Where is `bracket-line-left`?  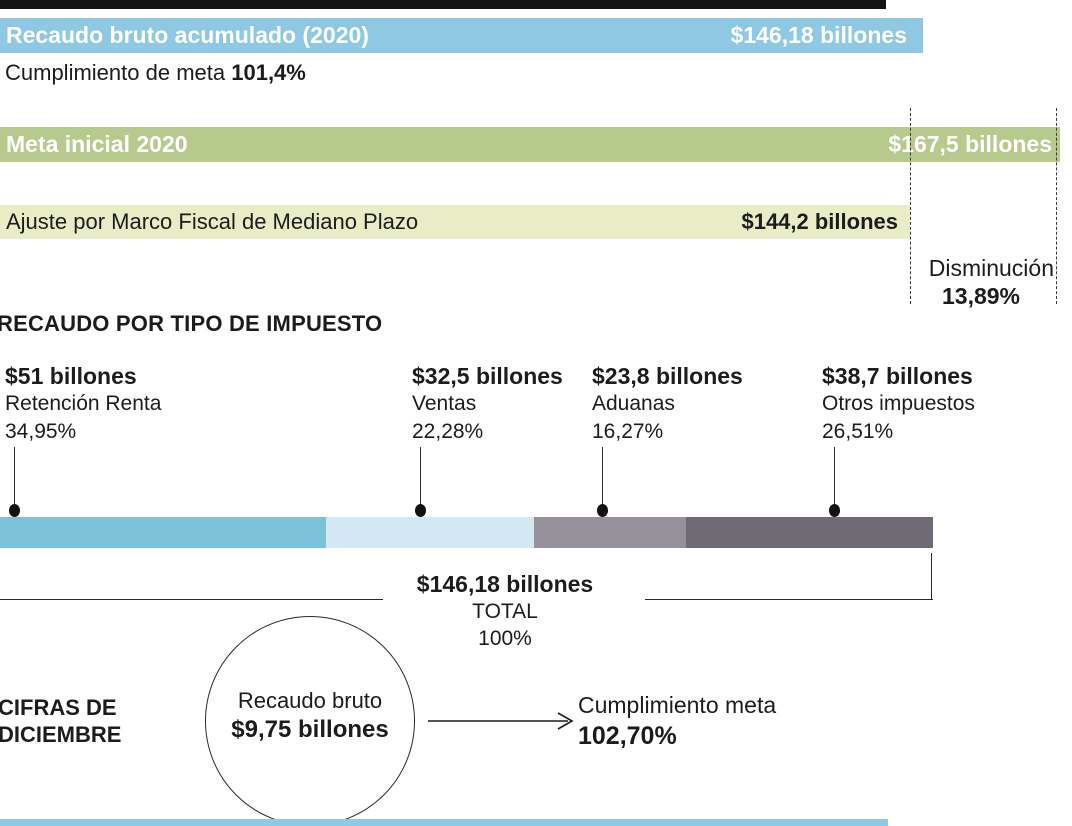
bracket-line-left is located at coordinates (191, 599).